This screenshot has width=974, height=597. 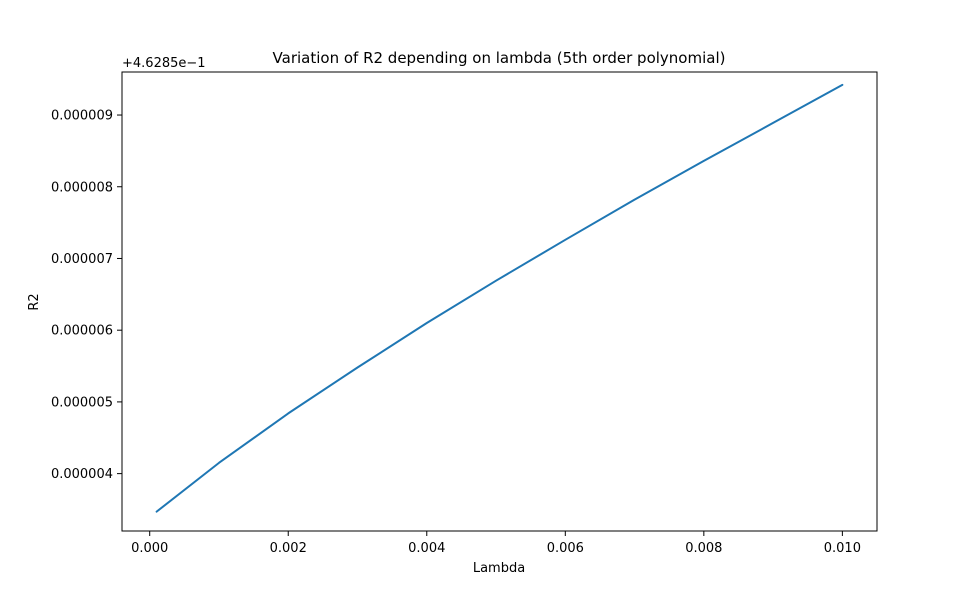 I want to click on y-tick-label: 0.000008, so click(x=82, y=187).